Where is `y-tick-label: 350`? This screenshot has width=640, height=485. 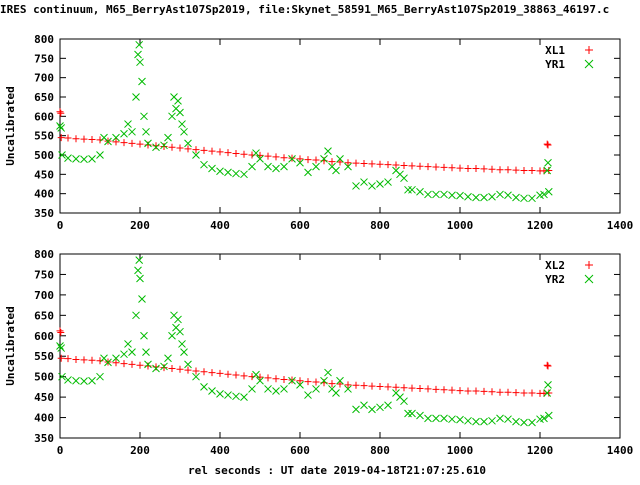
y-tick-label: 350 is located at coordinates (44, 438).